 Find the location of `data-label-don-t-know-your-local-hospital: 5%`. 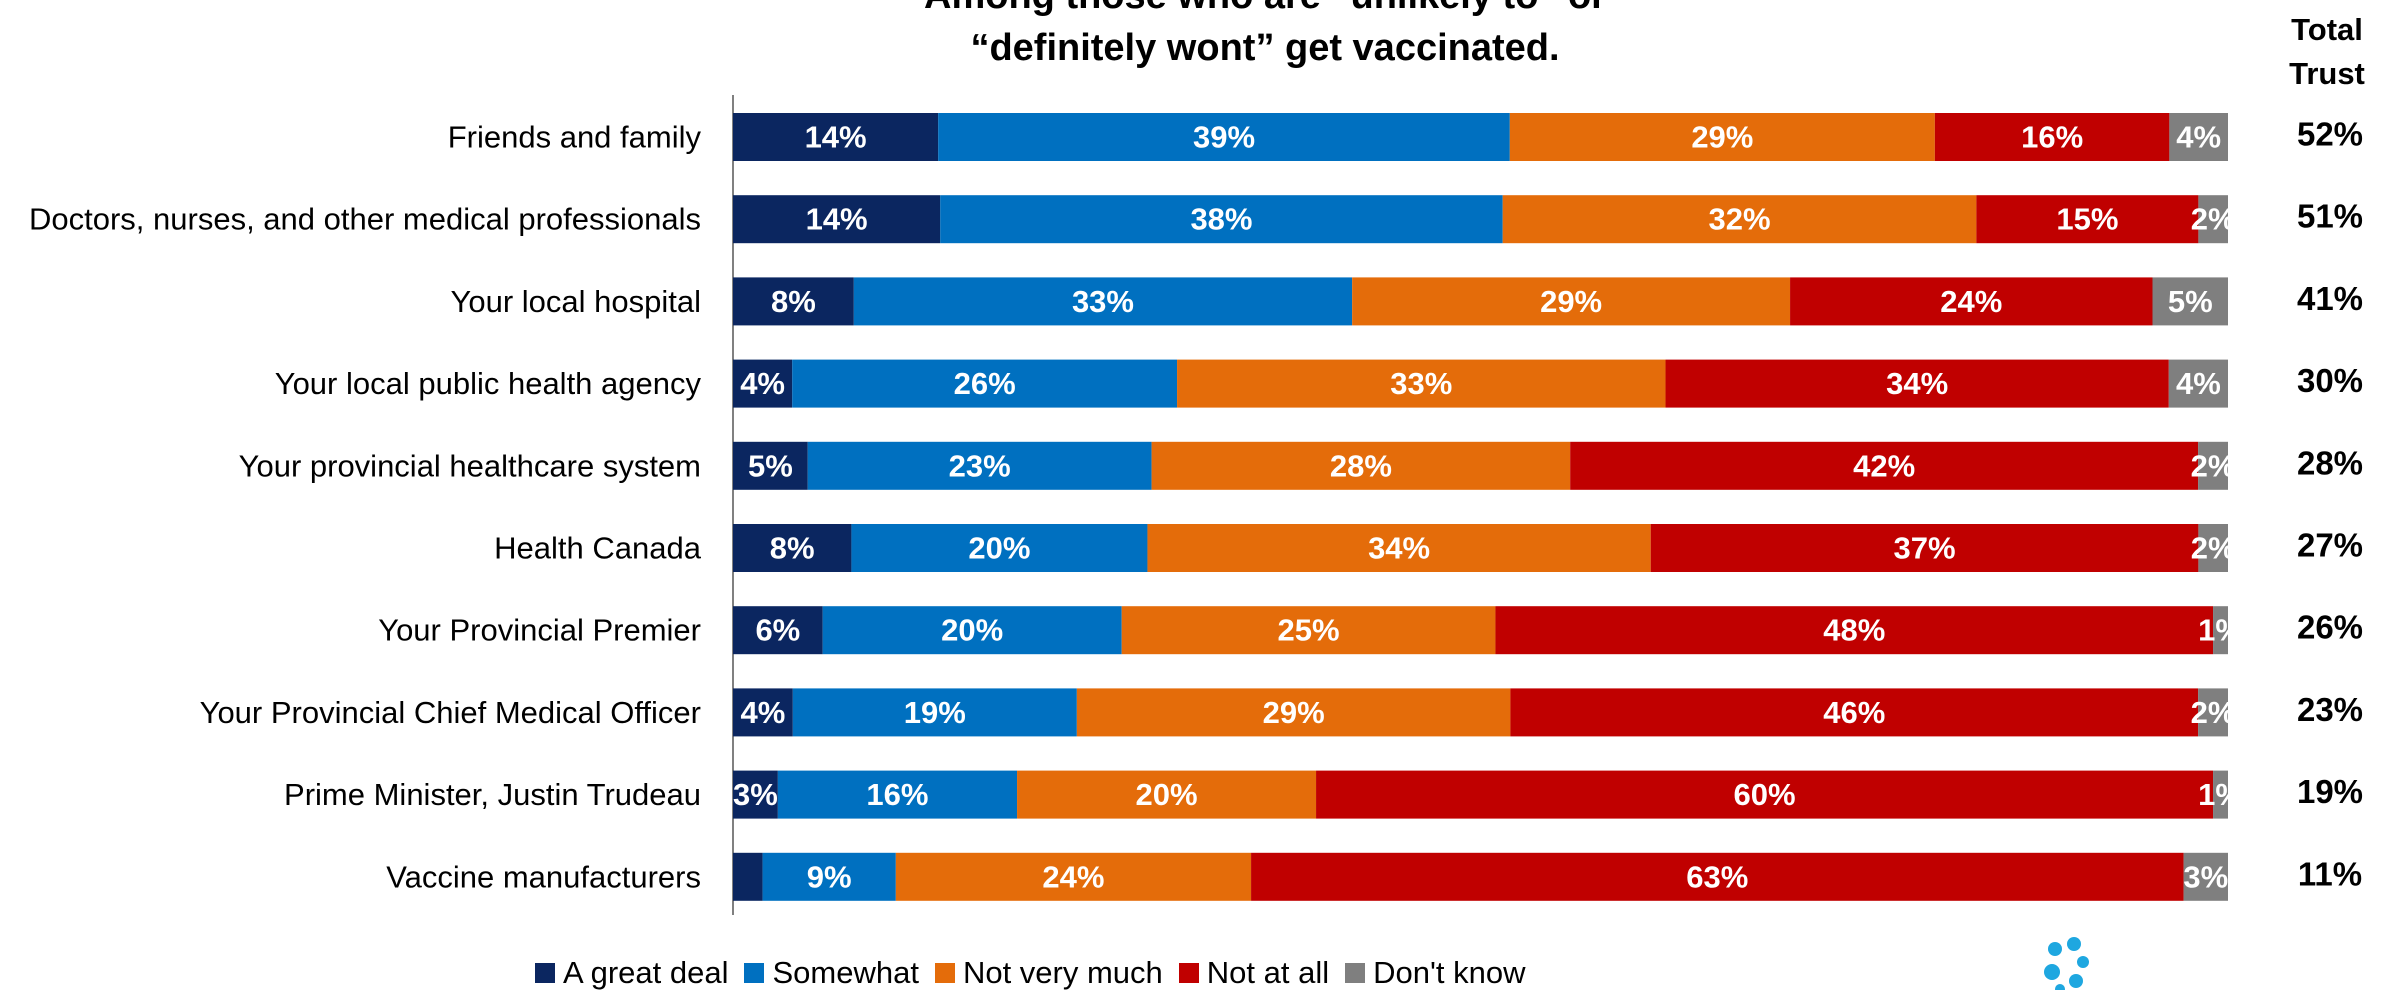

data-label-don-t-know-your-local-hospital: 5% is located at coordinates (2190, 301).